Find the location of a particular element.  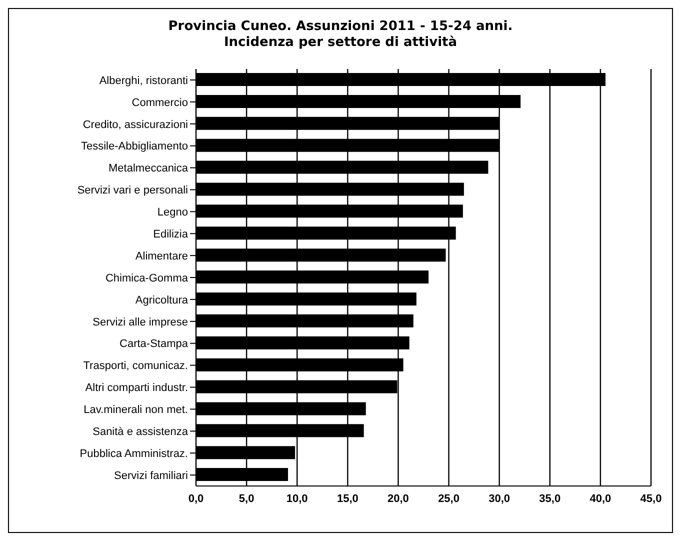

y-tick-label: Sanità e assistenza is located at coordinates (140, 432).